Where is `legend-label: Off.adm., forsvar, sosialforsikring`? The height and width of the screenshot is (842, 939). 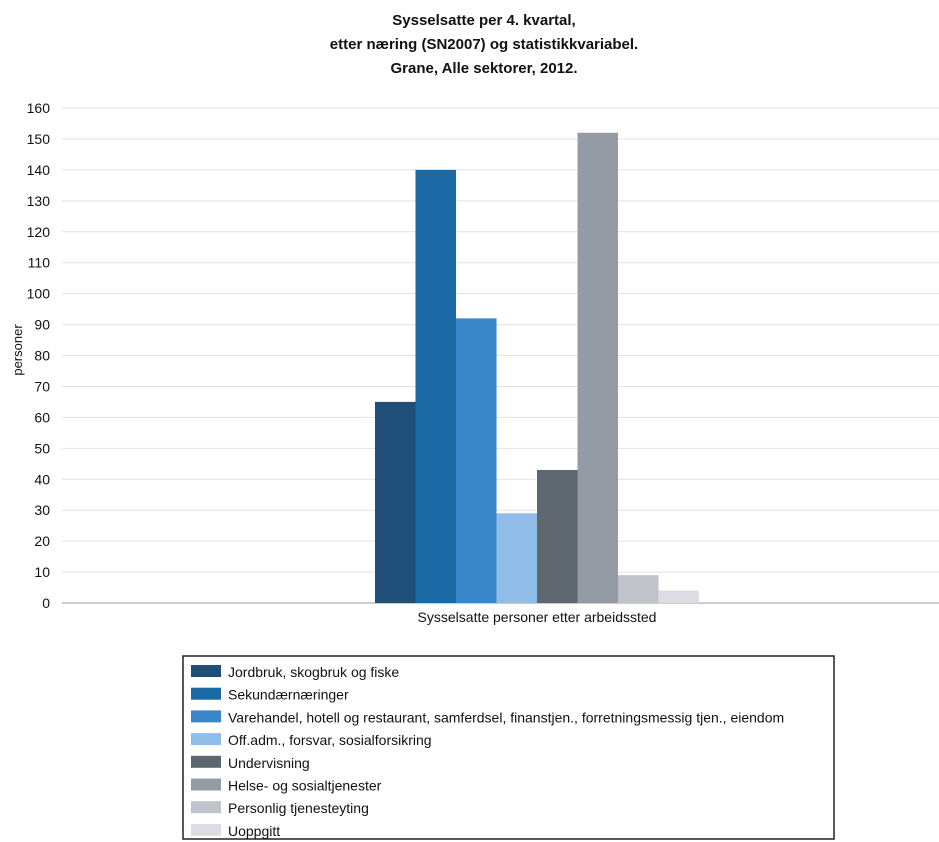 legend-label: Off.adm., forsvar, sosialforsikring is located at coordinates (330, 740).